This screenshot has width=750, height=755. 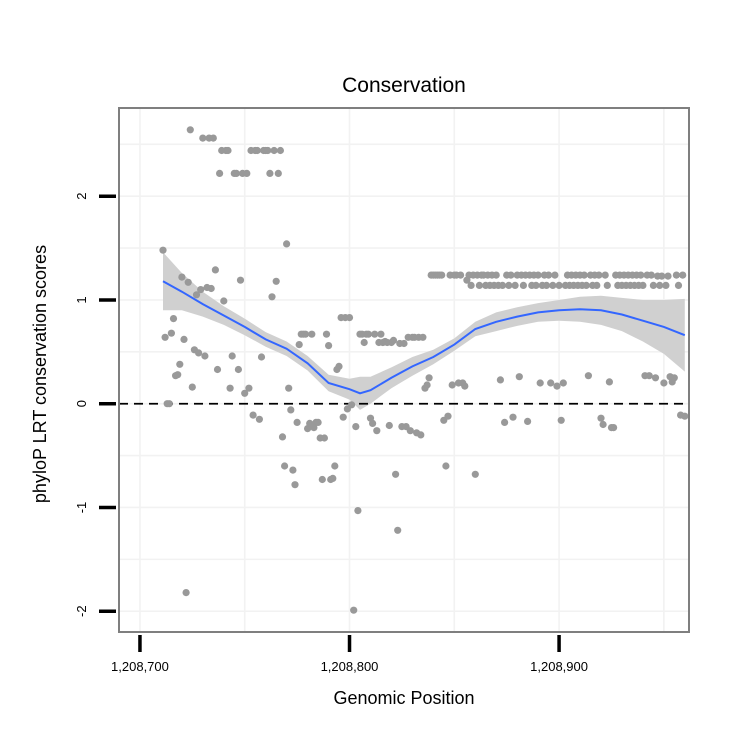 What do you see at coordinates (81, 196) in the screenshot?
I see `y-tick-label: 2` at bounding box center [81, 196].